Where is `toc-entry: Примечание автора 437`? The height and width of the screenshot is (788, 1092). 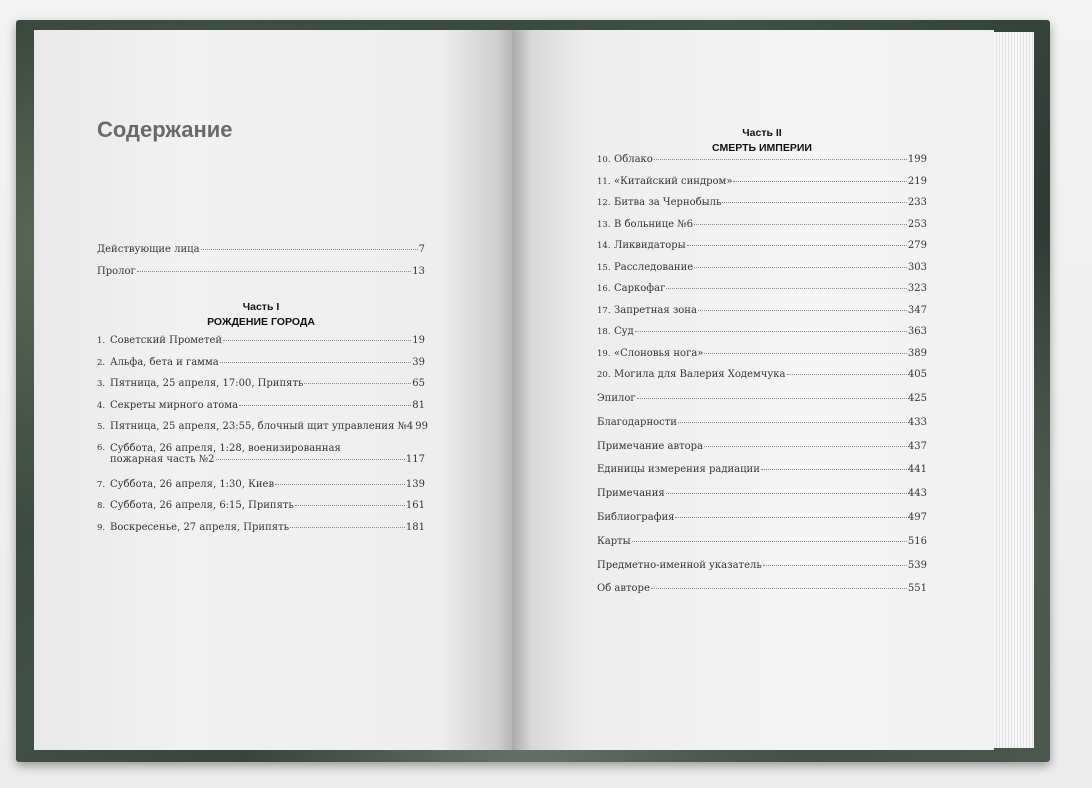
toc-entry: Примечание автора 437 is located at coordinates (762, 453).